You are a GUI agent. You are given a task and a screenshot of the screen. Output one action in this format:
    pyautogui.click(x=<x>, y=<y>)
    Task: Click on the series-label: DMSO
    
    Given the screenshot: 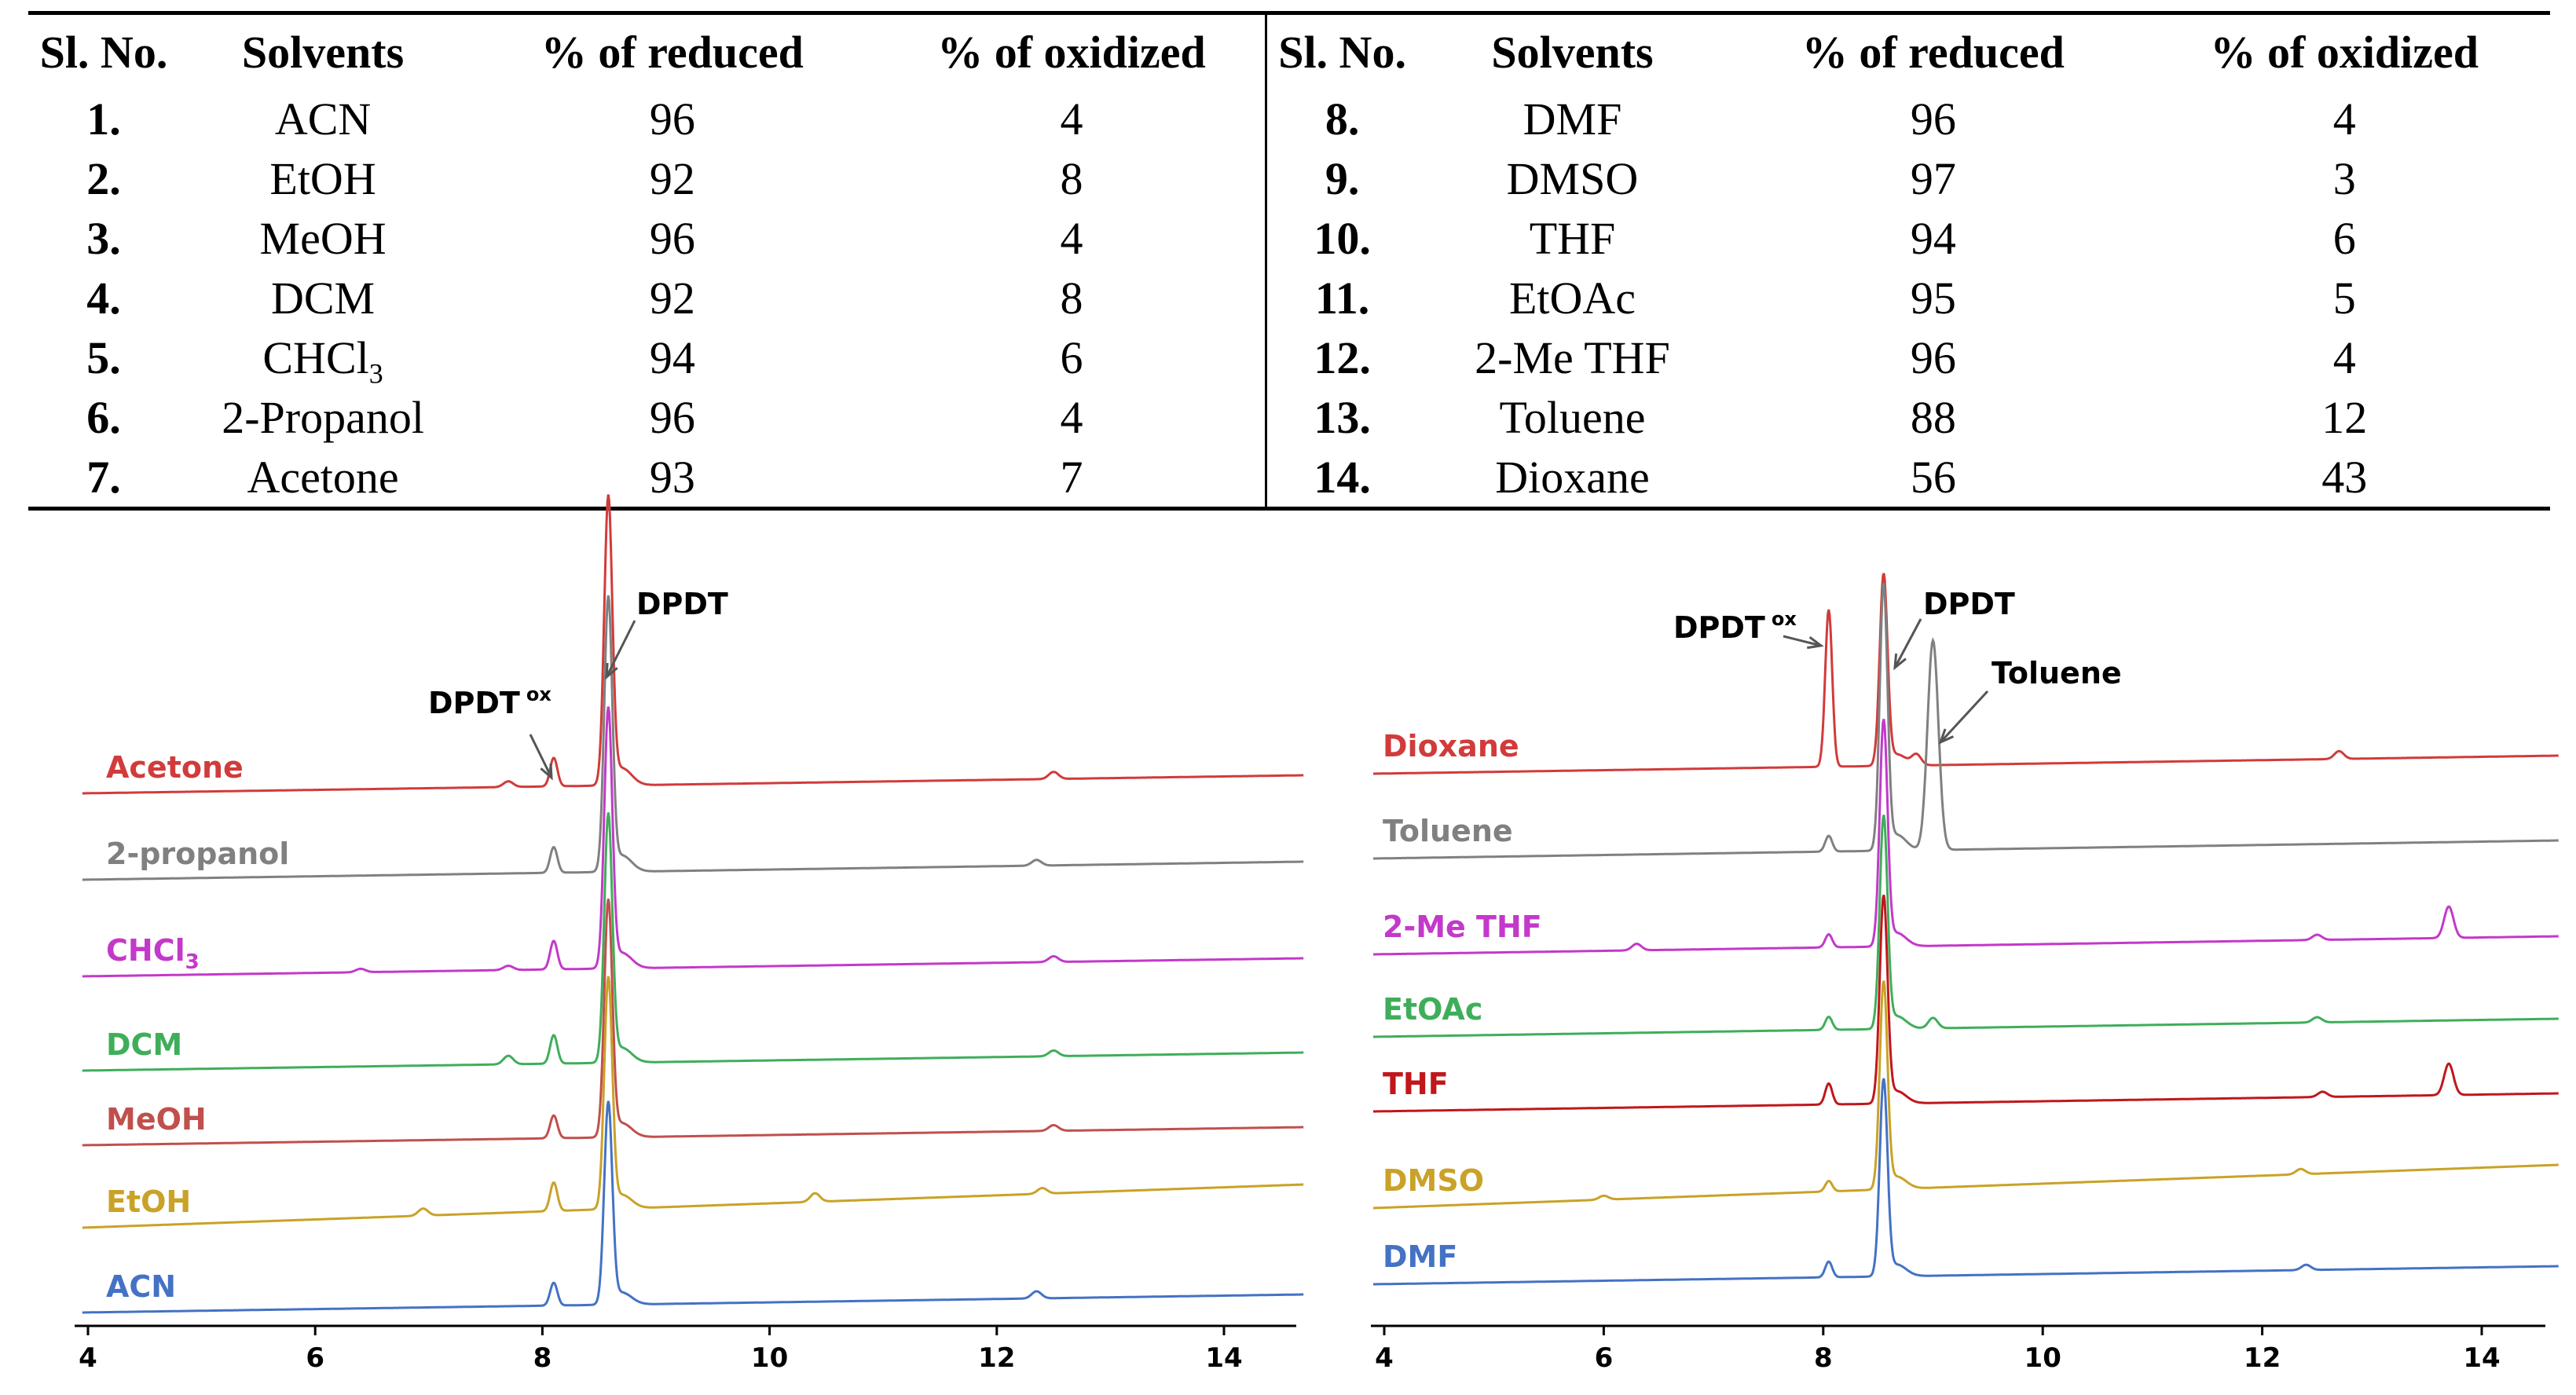 What is the action you would take?
    pyautogui.click(x=1433, y=1181)
    